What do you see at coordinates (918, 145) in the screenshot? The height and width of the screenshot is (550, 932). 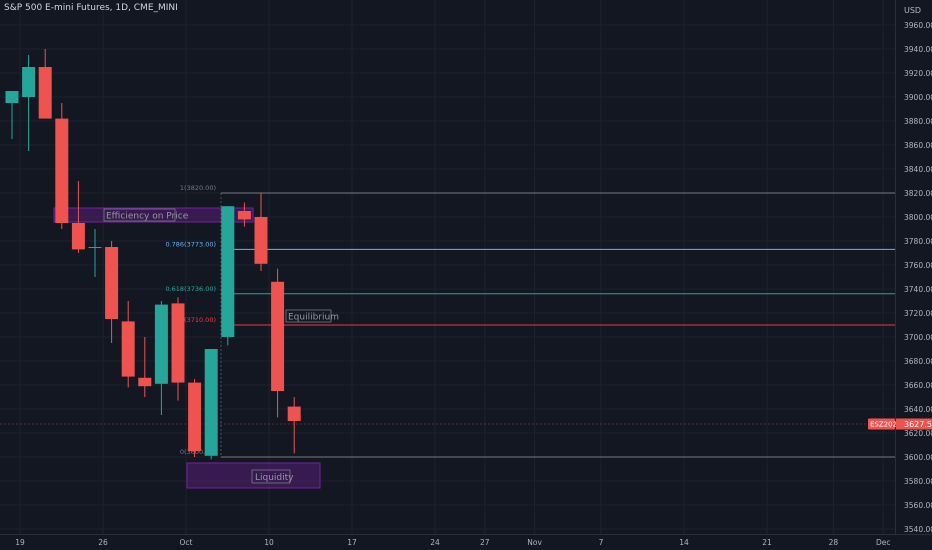 I see `price-tick-label: 3860.00` at bounding box center [918, 145].